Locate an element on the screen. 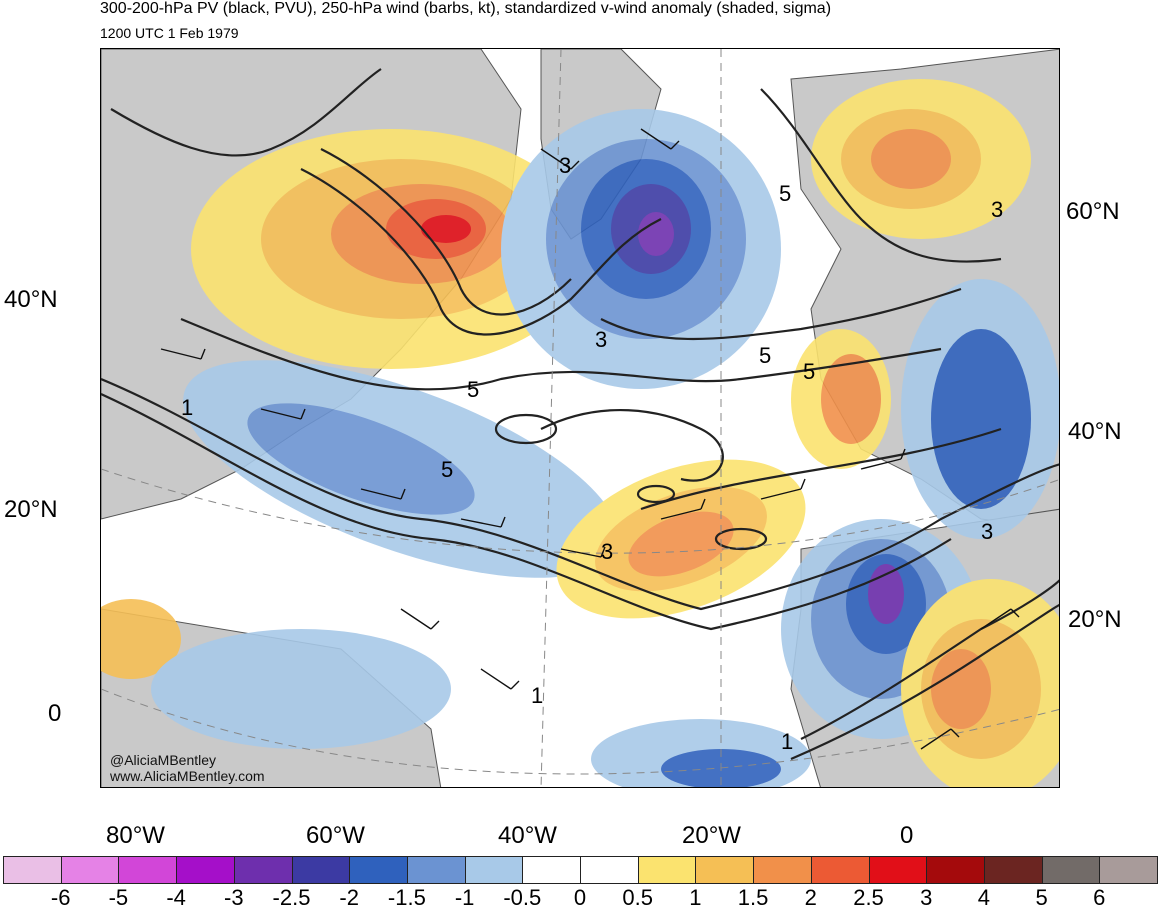 The width and height of the screenshot is (1160, 912). lon-label: 80°W is located at coordinates (135, 835).